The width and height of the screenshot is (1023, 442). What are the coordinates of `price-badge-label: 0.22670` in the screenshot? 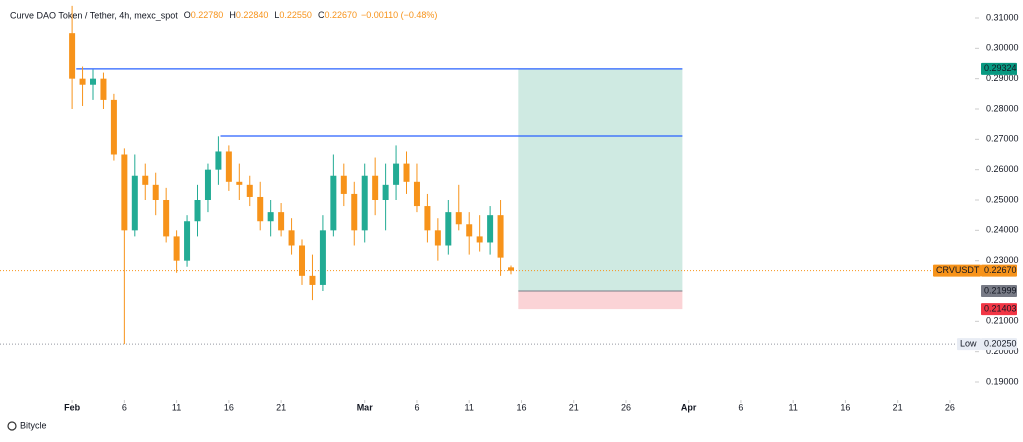 It's located at (1000, 270).